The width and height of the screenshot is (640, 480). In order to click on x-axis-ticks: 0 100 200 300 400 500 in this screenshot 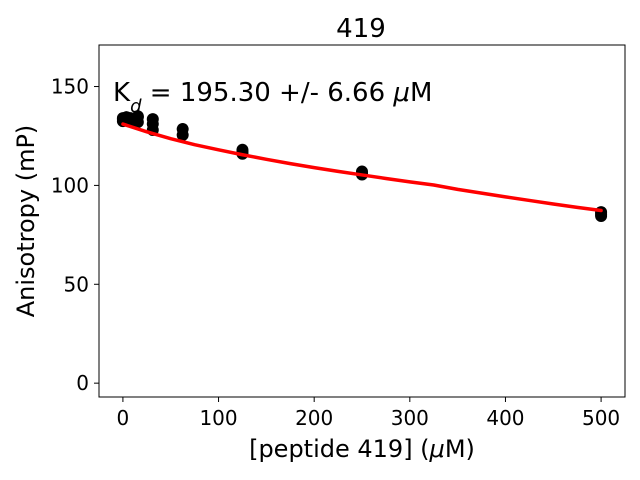, I will do `click(368, 413)`.